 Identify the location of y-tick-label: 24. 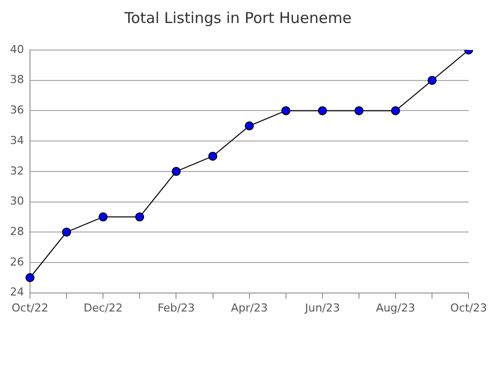
(17, 292).